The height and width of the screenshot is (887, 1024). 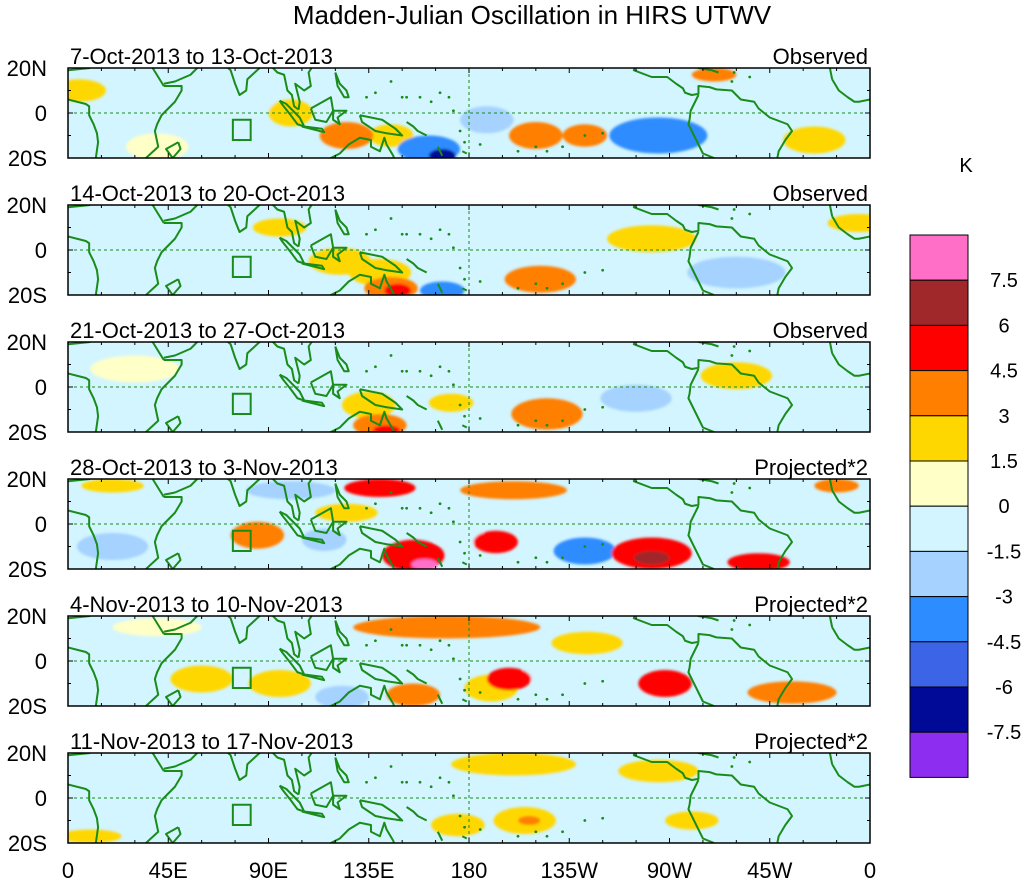 I want to click on colorbar-label: 0, so click(x=1003, y=507).